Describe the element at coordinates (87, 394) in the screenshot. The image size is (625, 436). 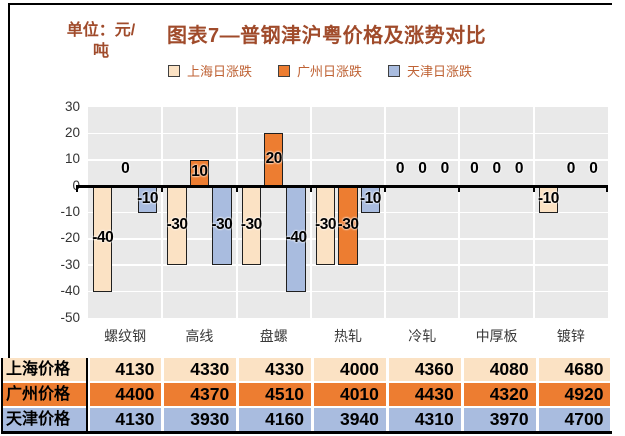
I see `table-separator-line` at that location.